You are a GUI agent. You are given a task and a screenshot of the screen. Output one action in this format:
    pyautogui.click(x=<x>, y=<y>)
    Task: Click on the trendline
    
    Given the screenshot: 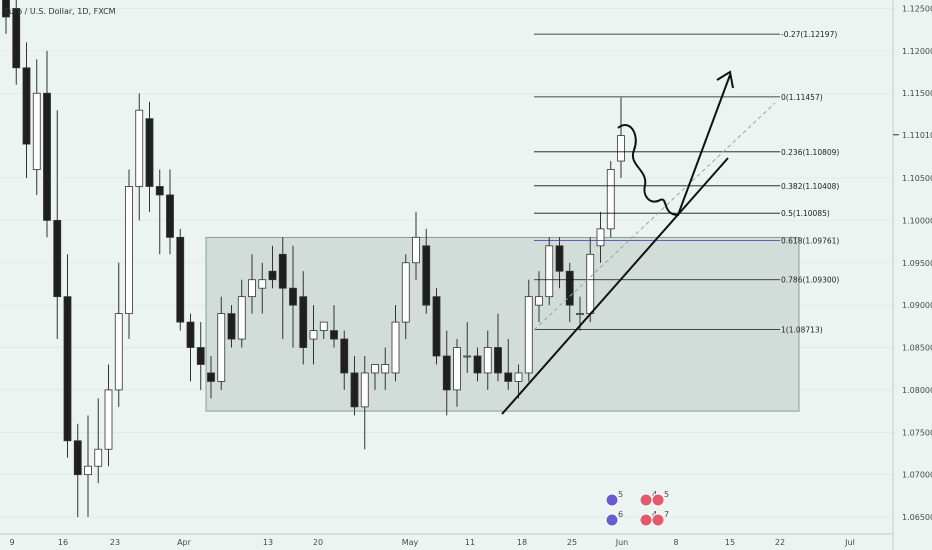 What is the action you would take?
    pyautogui.click(x=615, y=286)
    